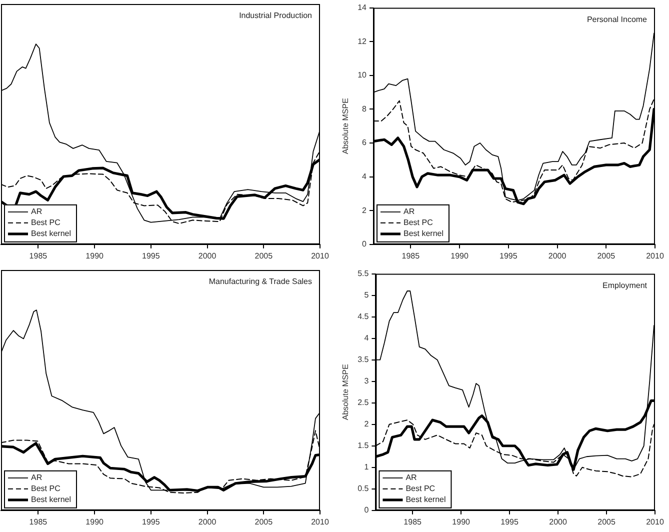 This screenshot has height=532, width=669. I want to click on y-tick-label: 8, so click(365, 109).